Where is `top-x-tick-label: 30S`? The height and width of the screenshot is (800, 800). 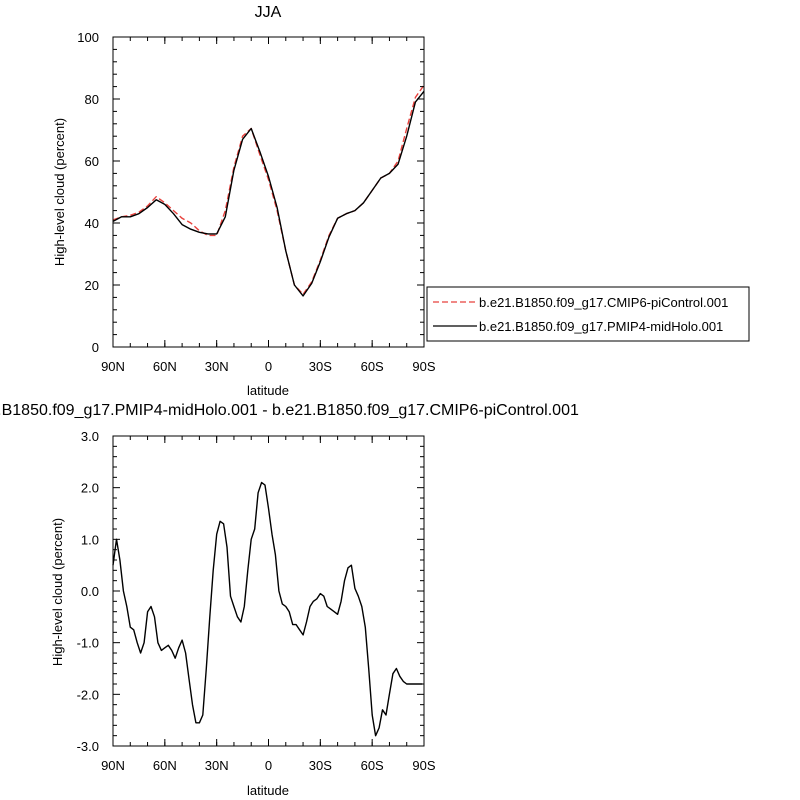
top-x-tick-label: 30S is located at coordinates (320, 366).